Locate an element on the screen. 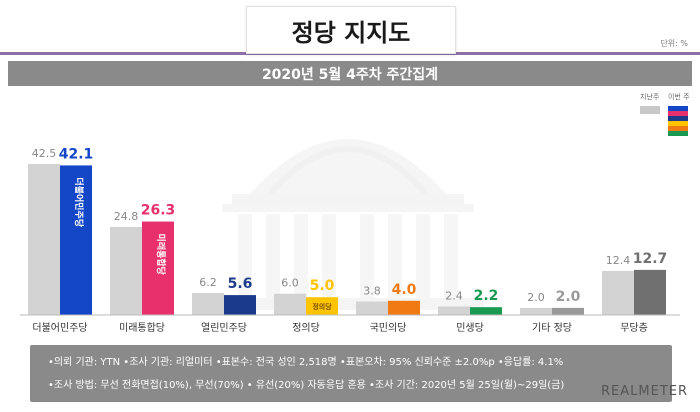 This screenshot has height=412, width=700. category-label-4: 국민의당 is located at coordinates (388, 328).